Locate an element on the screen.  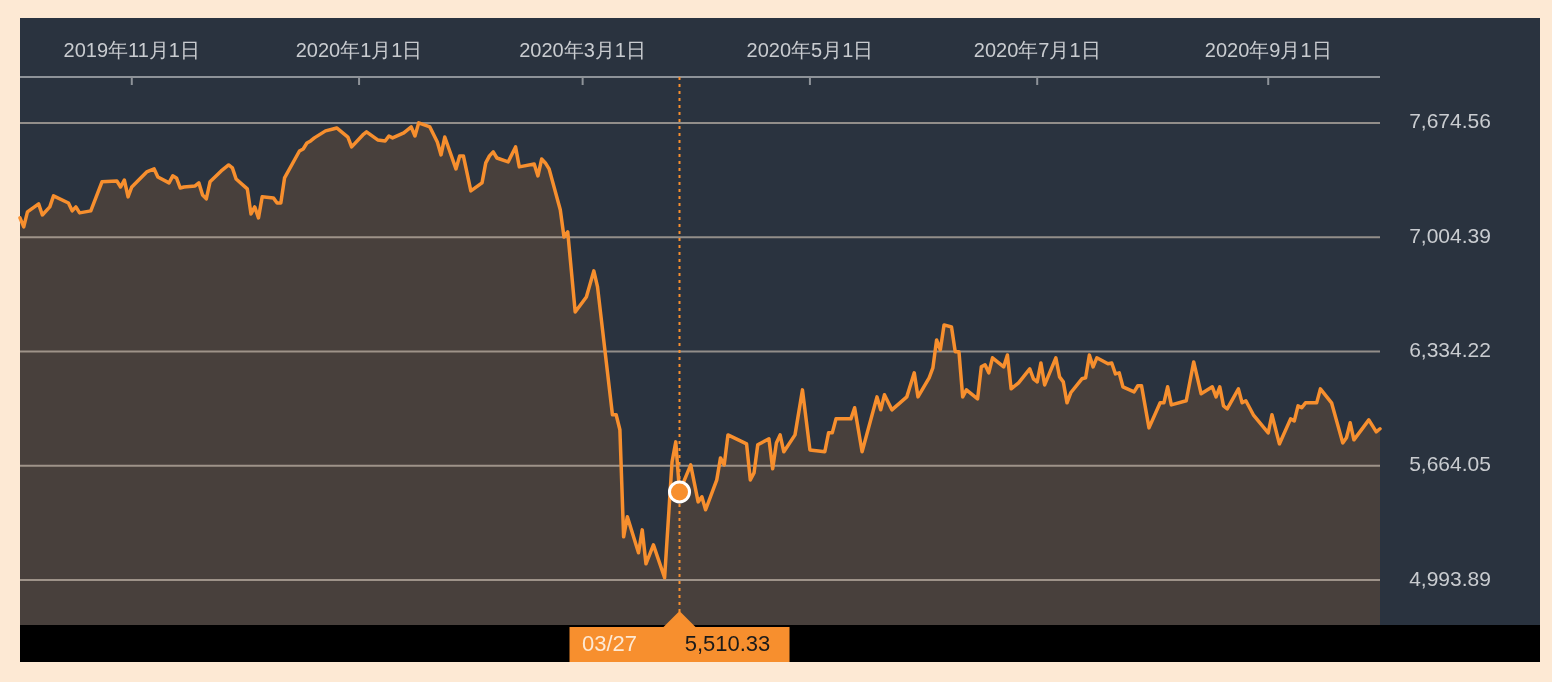
text: 5,510.33 is located at coordinates (727, 643).